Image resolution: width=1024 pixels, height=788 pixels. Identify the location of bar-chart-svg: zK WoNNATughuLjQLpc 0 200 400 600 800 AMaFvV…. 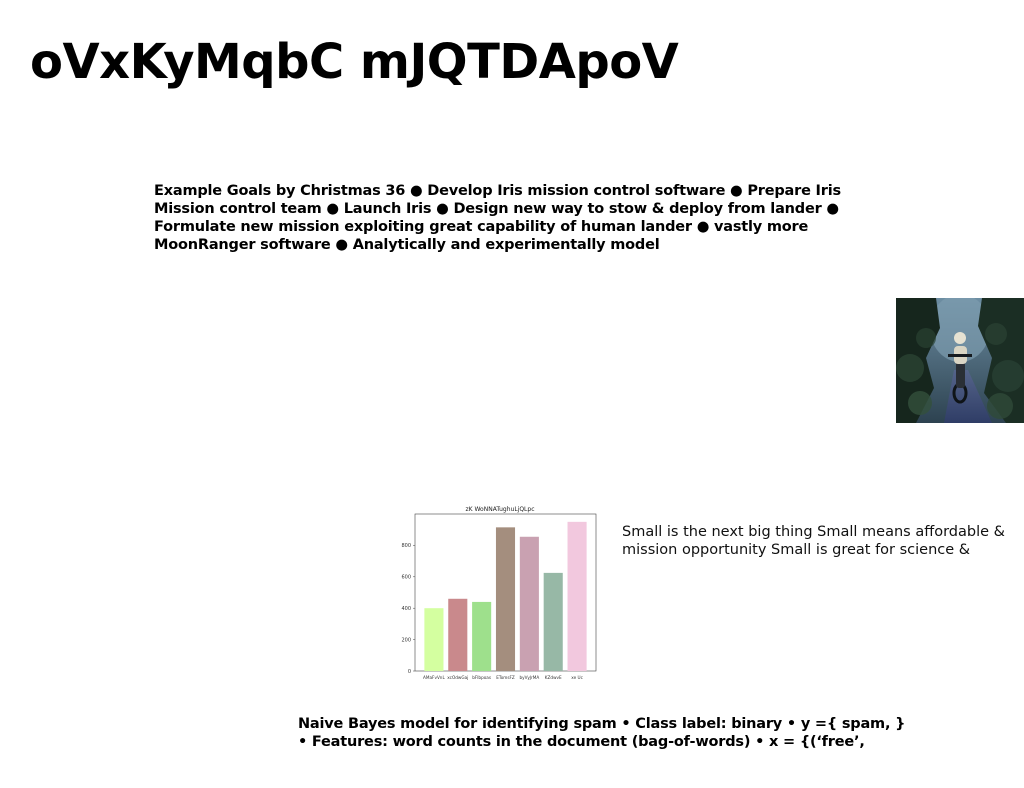
(499, 593).